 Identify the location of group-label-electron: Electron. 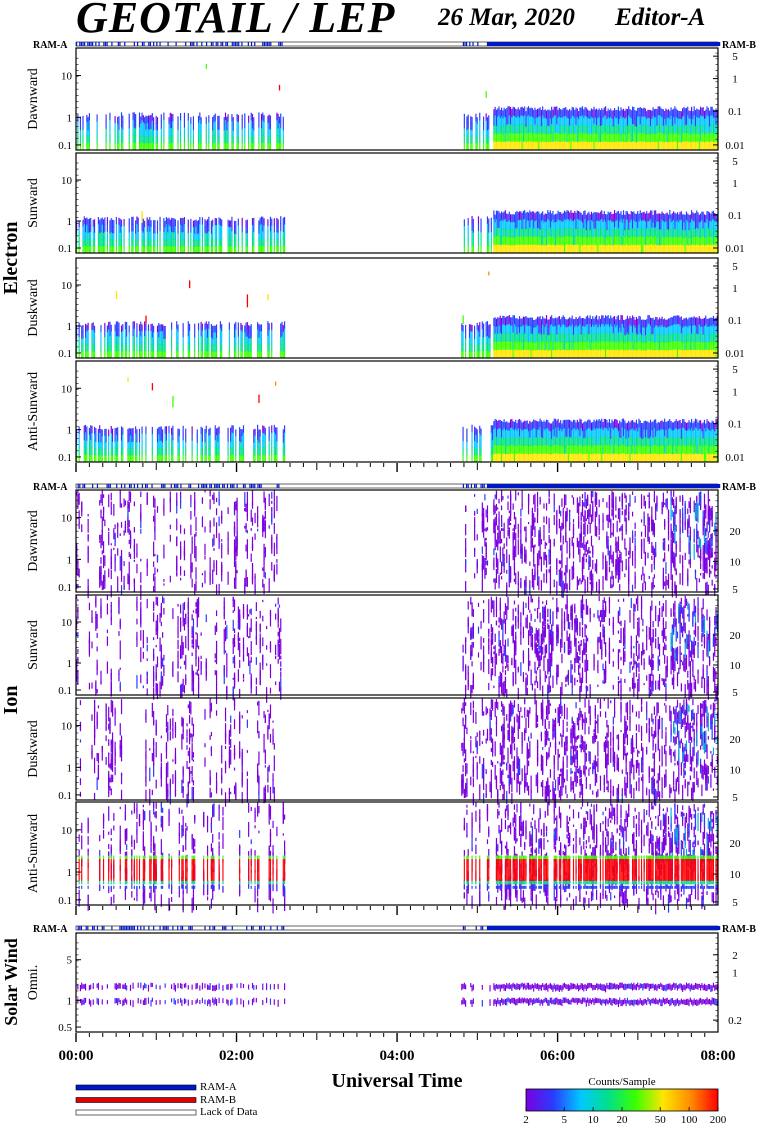
(11, 258).